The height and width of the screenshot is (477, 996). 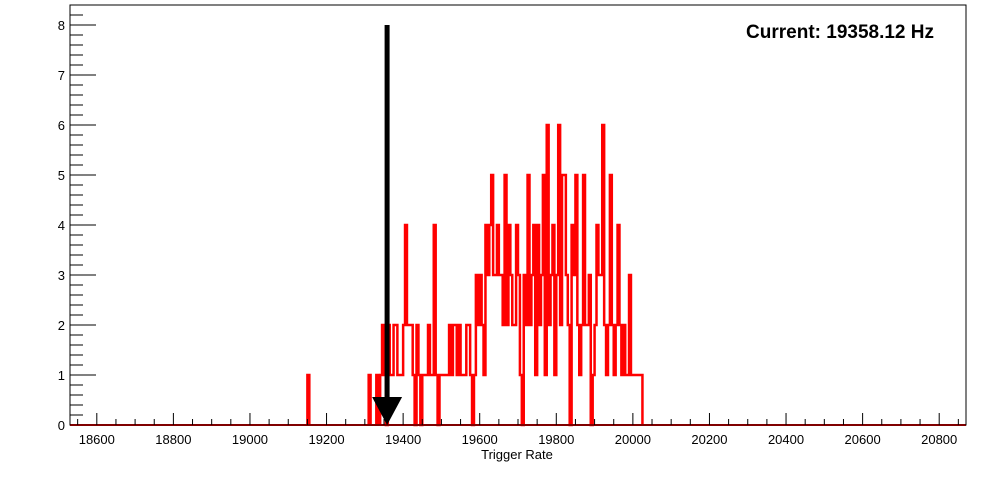 What do you see at coordinates (61, 375) in the screenshot?
I see `y-tick-label: 1` at bounding box center [61, 375].